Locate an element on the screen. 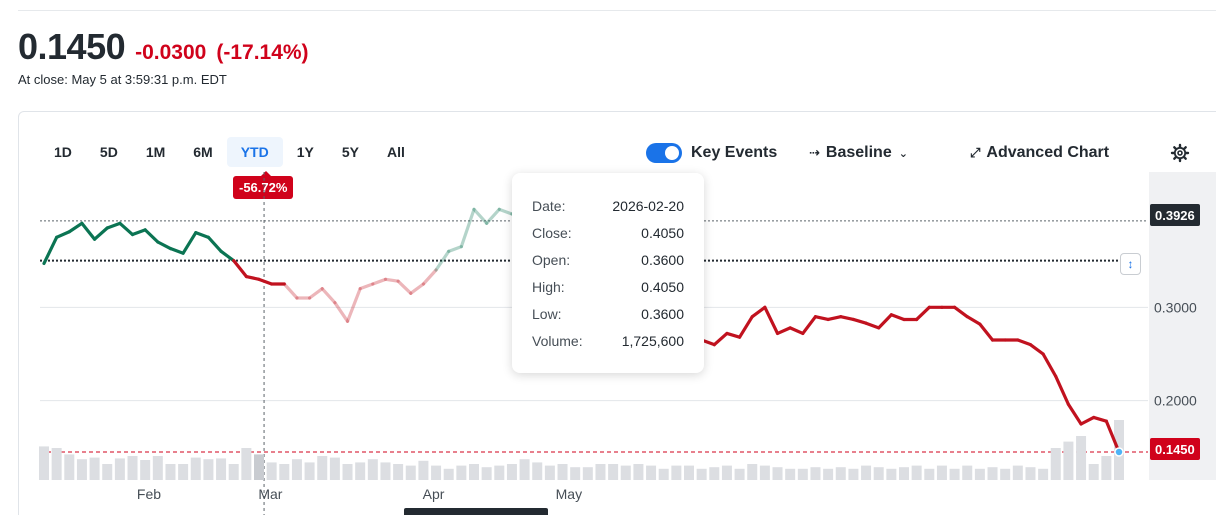 This screenshot has width=1216, height=515. close-time: At close: May 5 at 3:59:31 p.m. EDT is located at coordinates (122, 79).